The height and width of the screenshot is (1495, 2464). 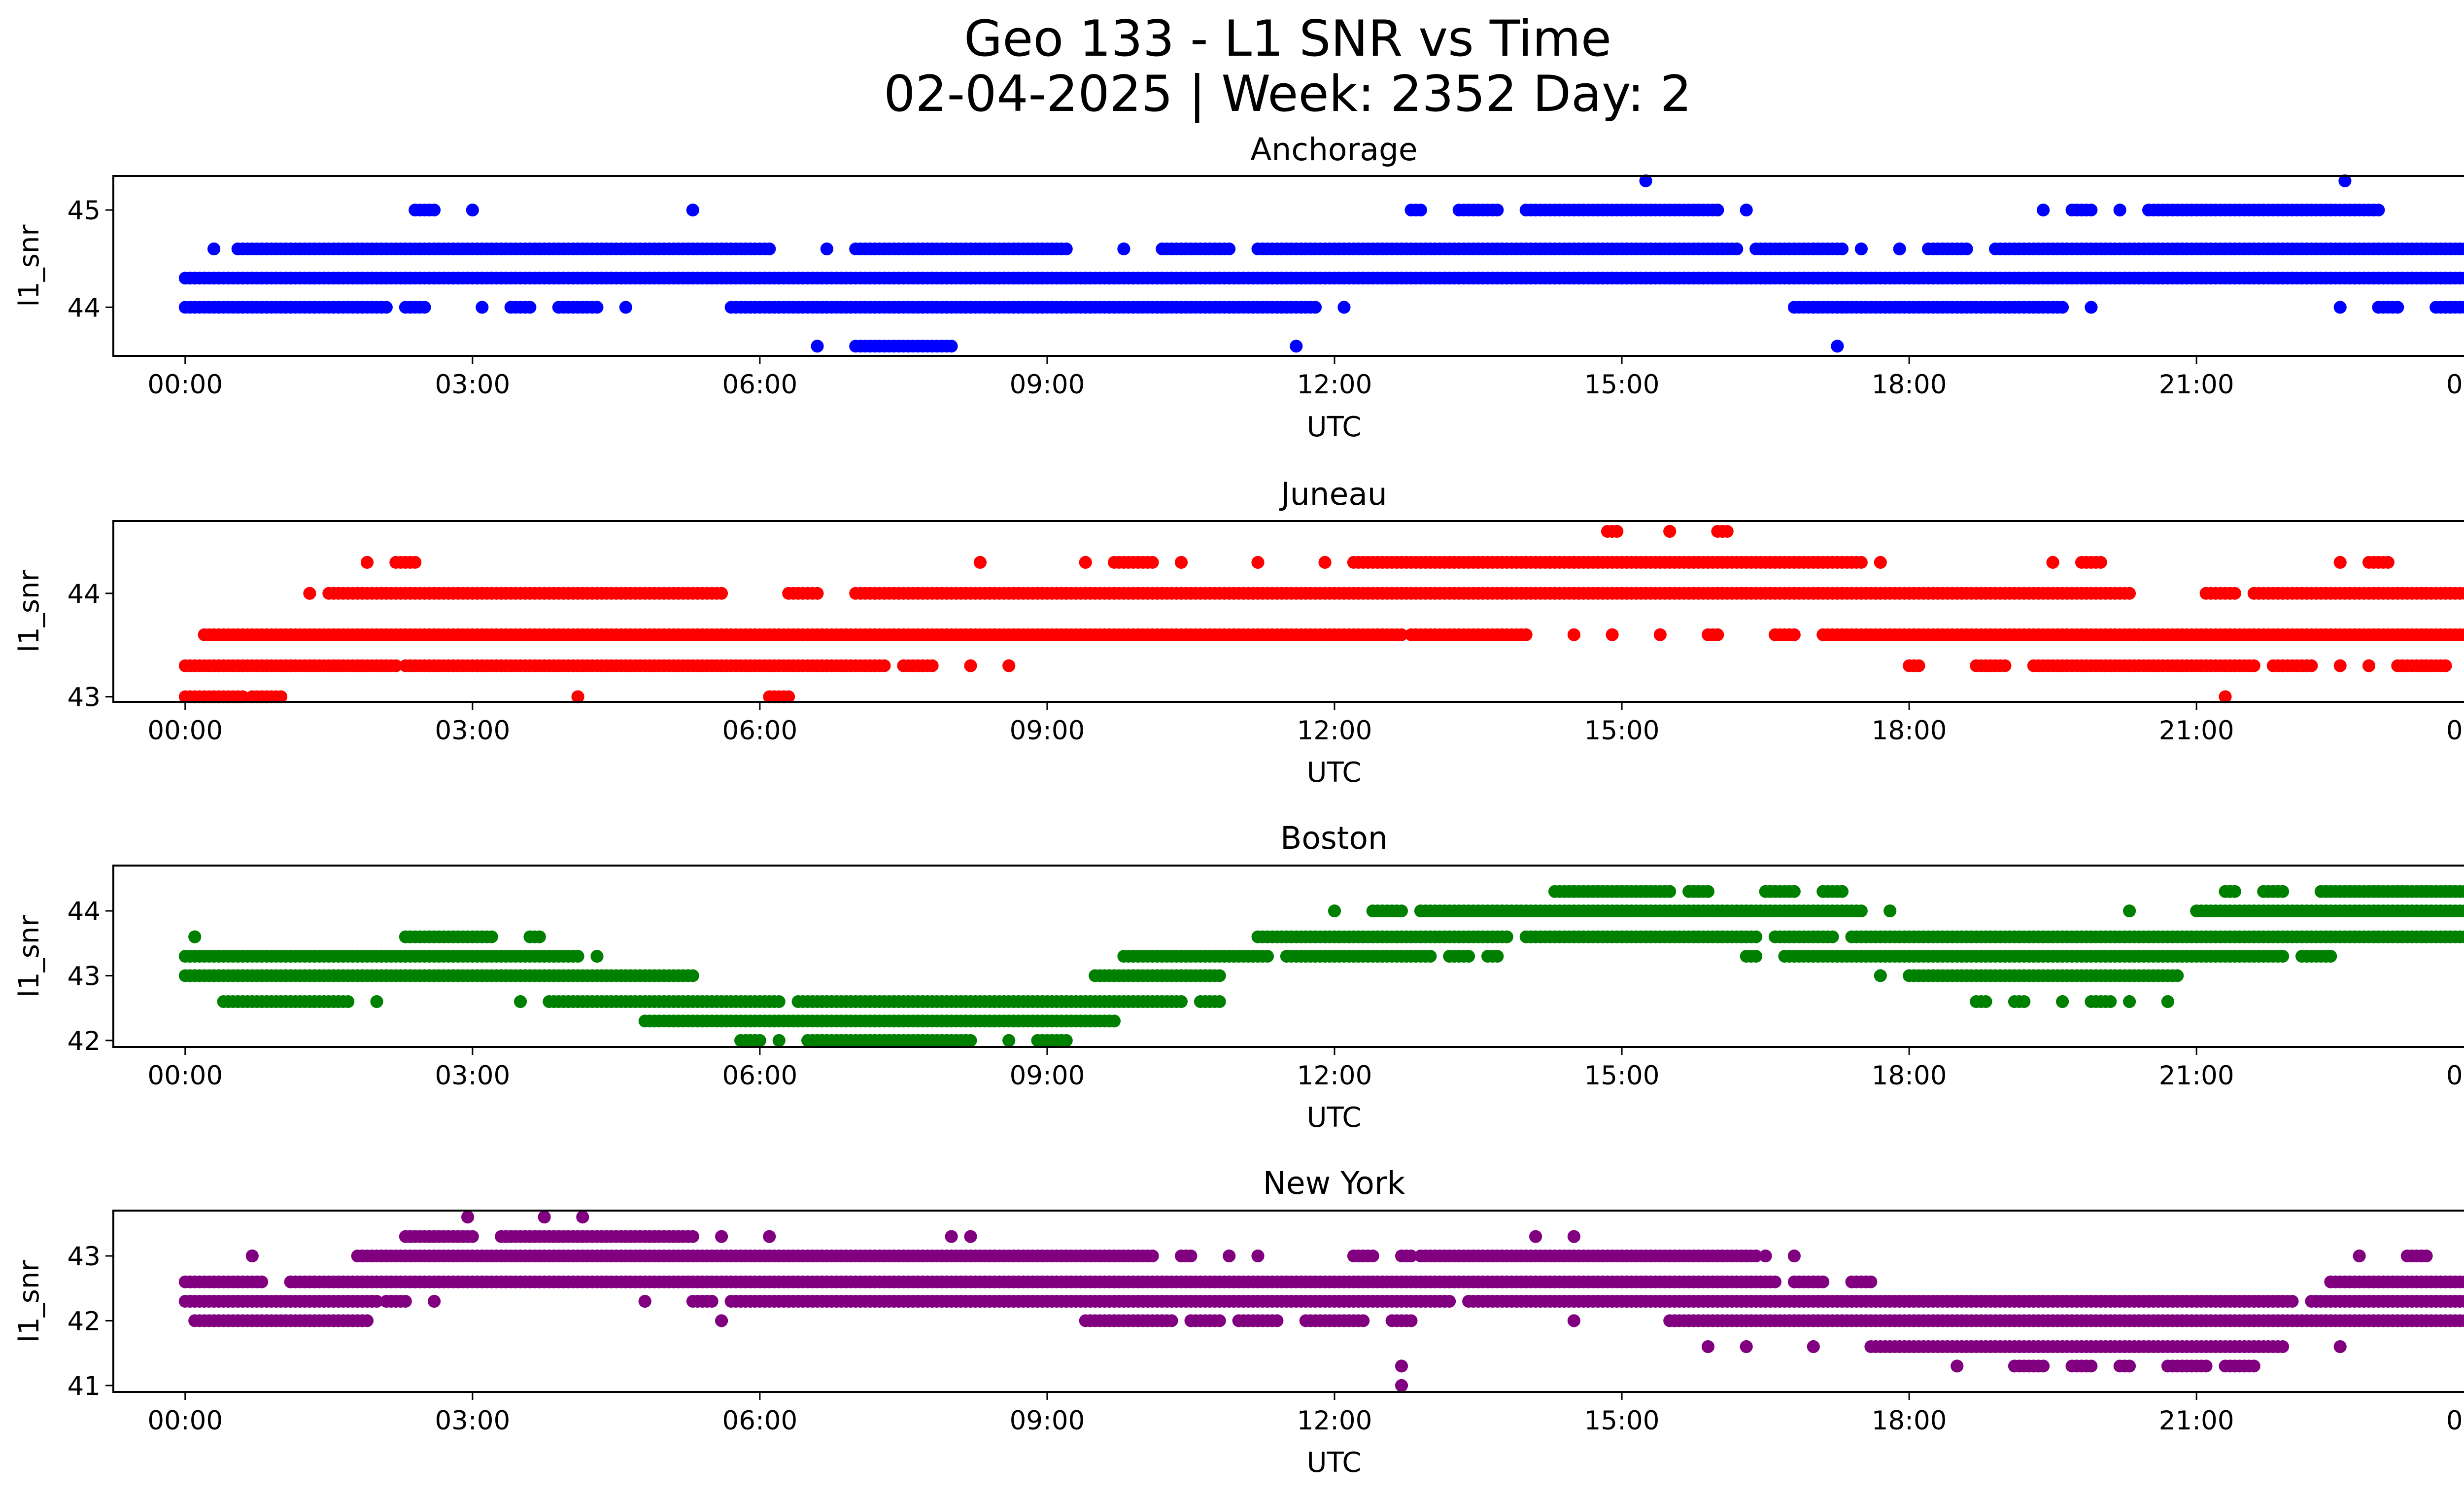 I want to click on y-tick-label: 44, so click(x=84, y=912).